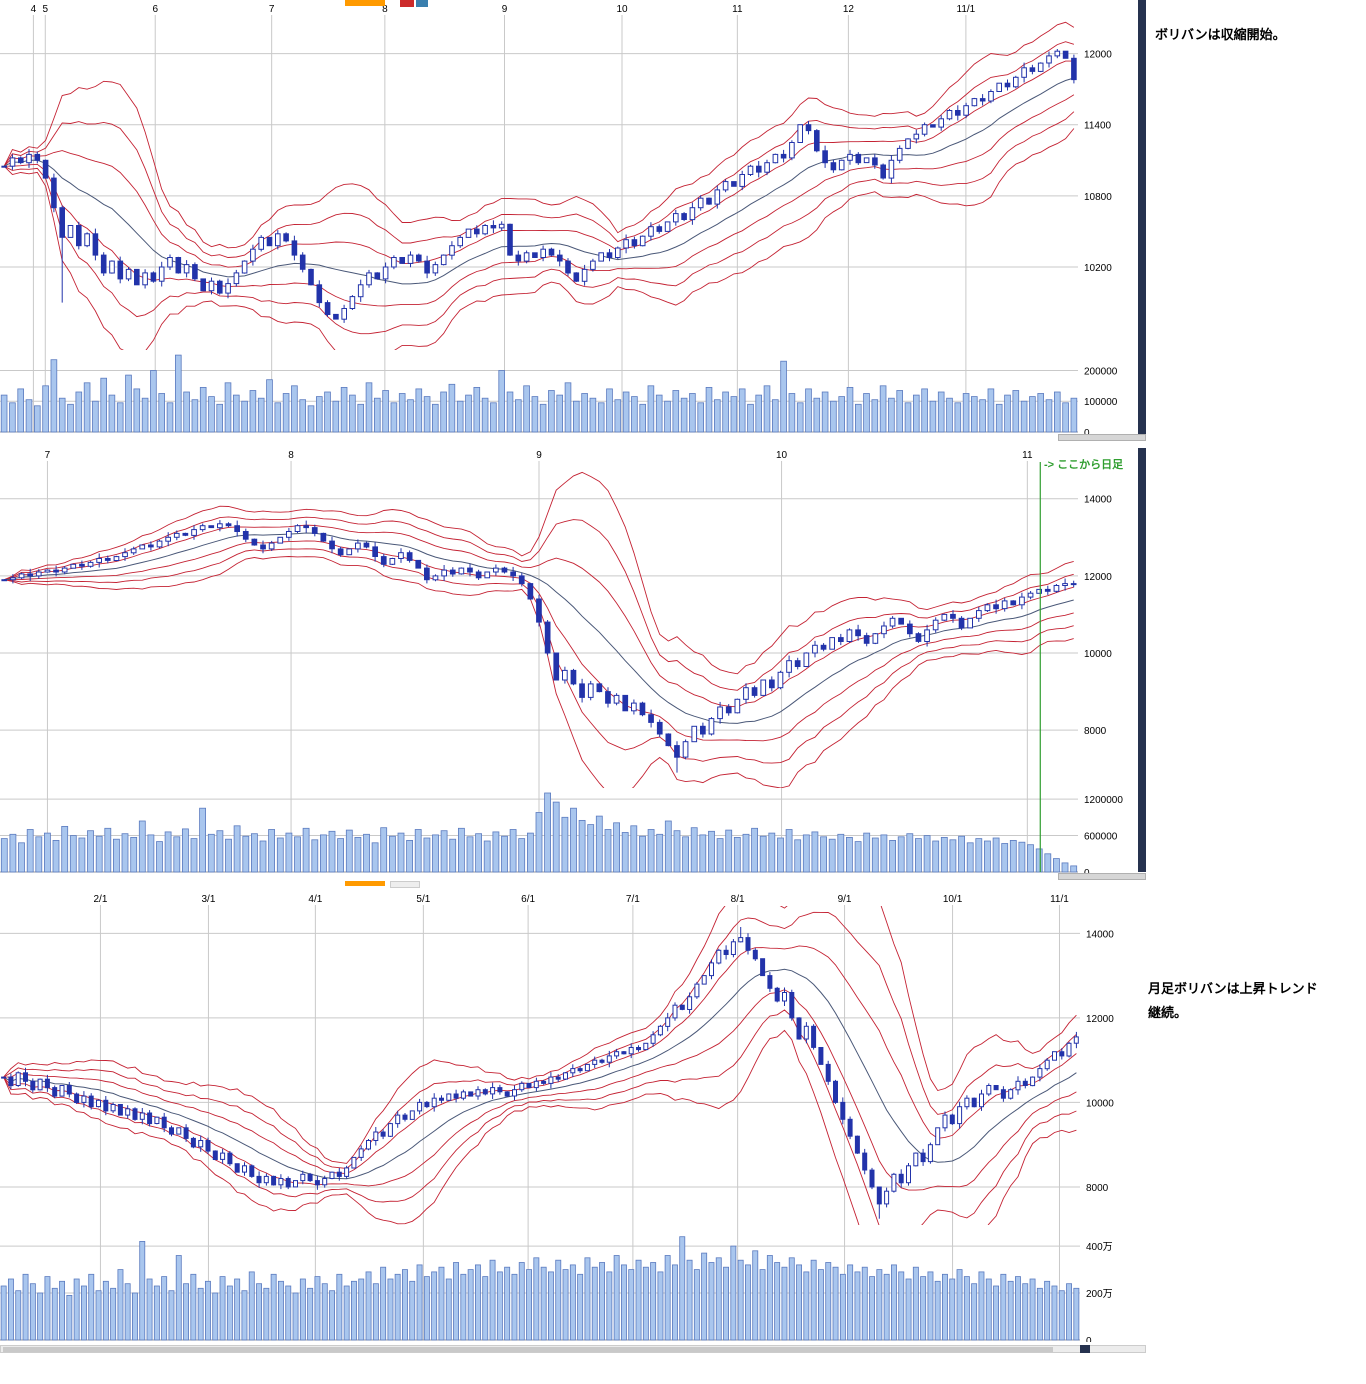  Describe the element at coordinates (1098, 197) in the screenshot. I see `price-axis-label: 10800` at that location.